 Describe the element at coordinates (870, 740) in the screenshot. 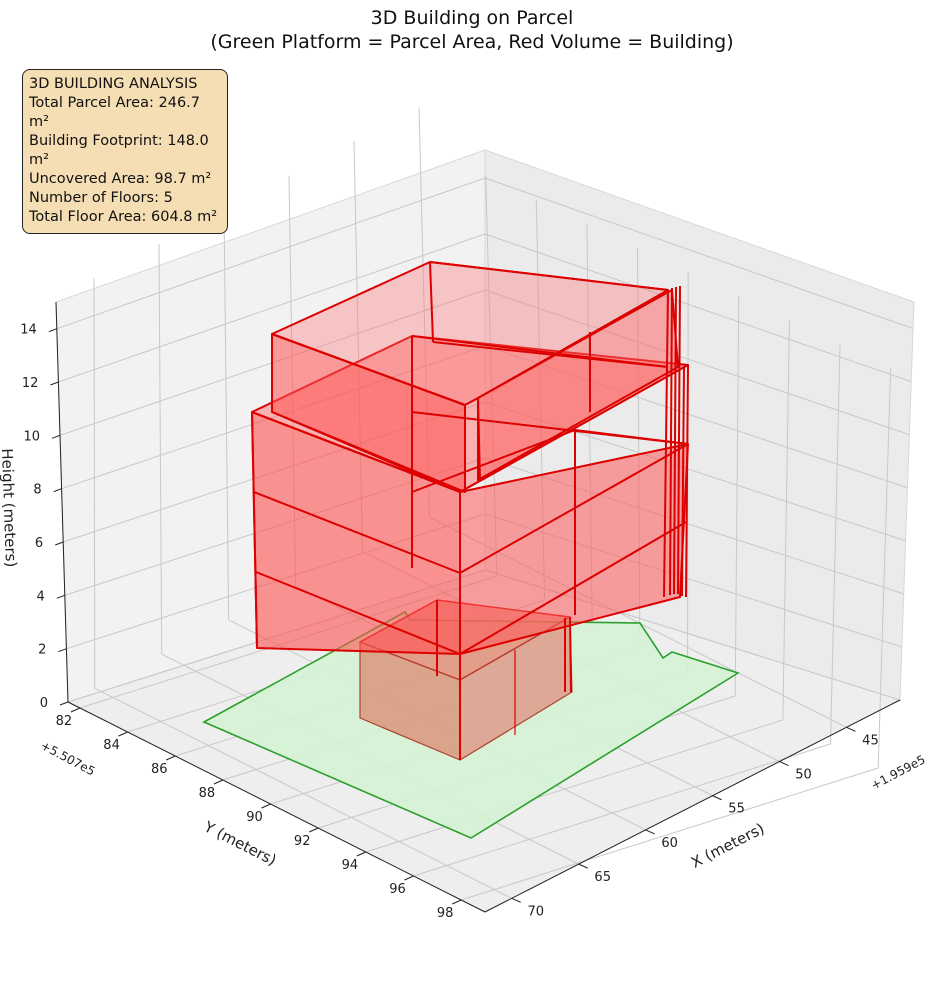

I see `x-tick-label: 45` at that location.